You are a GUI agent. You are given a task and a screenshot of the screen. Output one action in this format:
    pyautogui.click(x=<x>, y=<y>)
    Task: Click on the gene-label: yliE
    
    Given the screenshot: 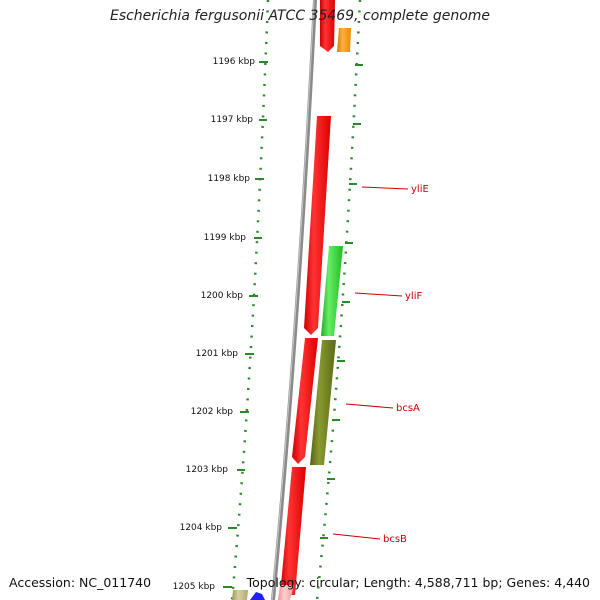 What is the action you would take?
    pyautogui.click(x=420, y=189)
    